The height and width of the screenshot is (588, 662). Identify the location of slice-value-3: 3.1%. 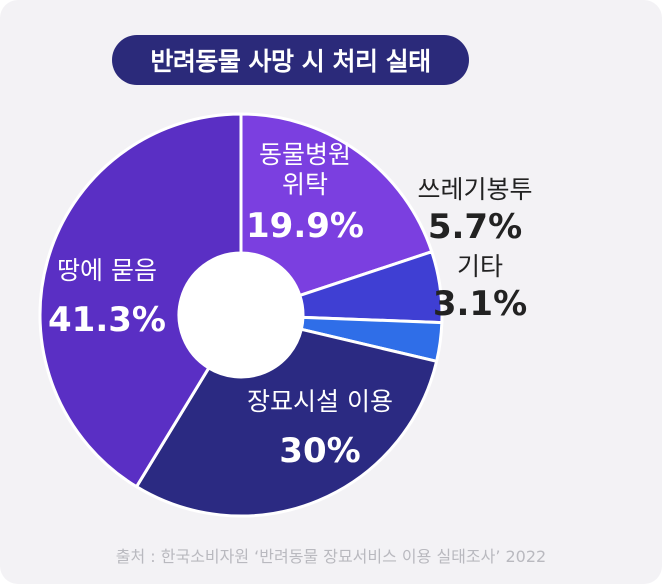
(480, 304).